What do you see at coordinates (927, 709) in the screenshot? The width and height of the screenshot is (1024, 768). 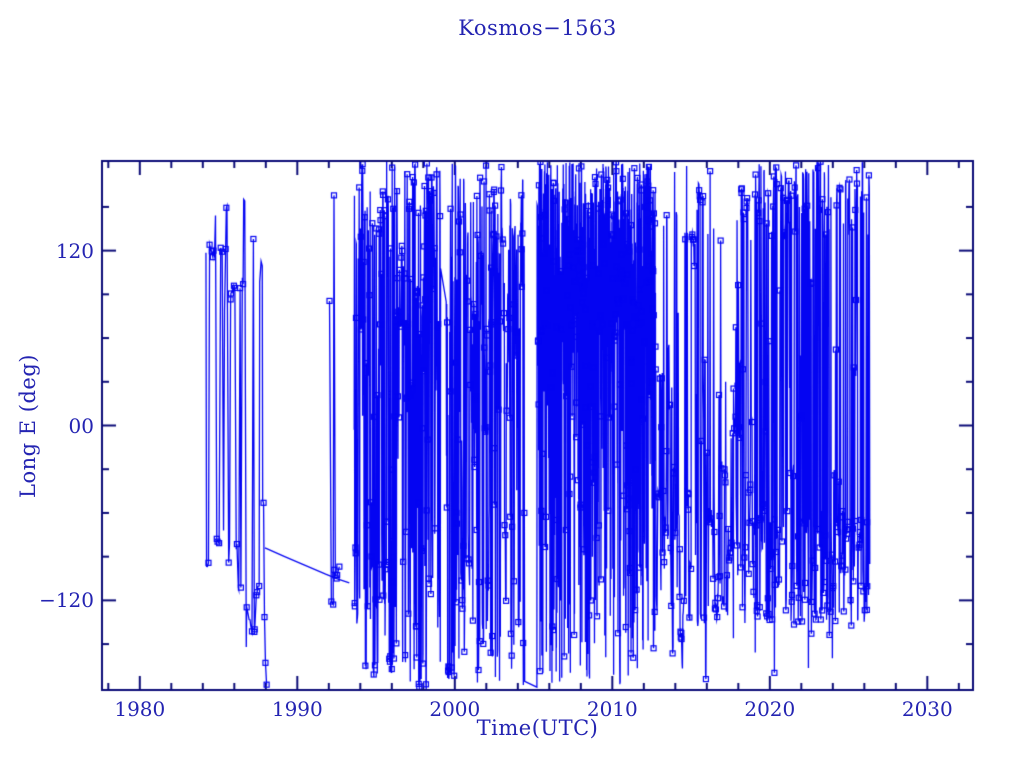 I see `x-tick-label: 2030` at bounding box center [927, 709].